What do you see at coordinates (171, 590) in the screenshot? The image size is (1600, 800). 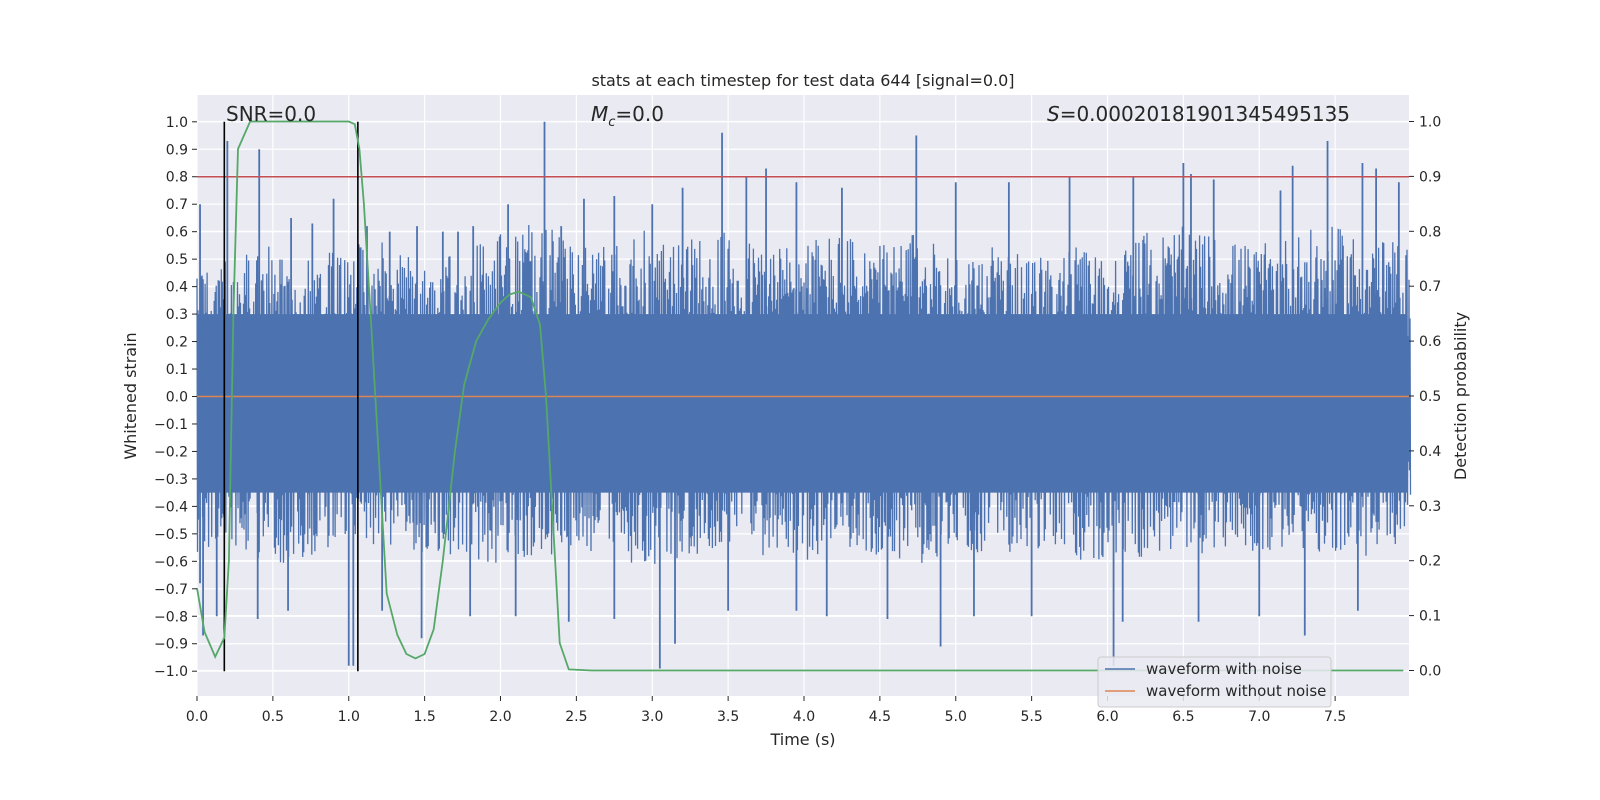 I see `y-tick-label: −0.7` at bounding box center [171, 590].